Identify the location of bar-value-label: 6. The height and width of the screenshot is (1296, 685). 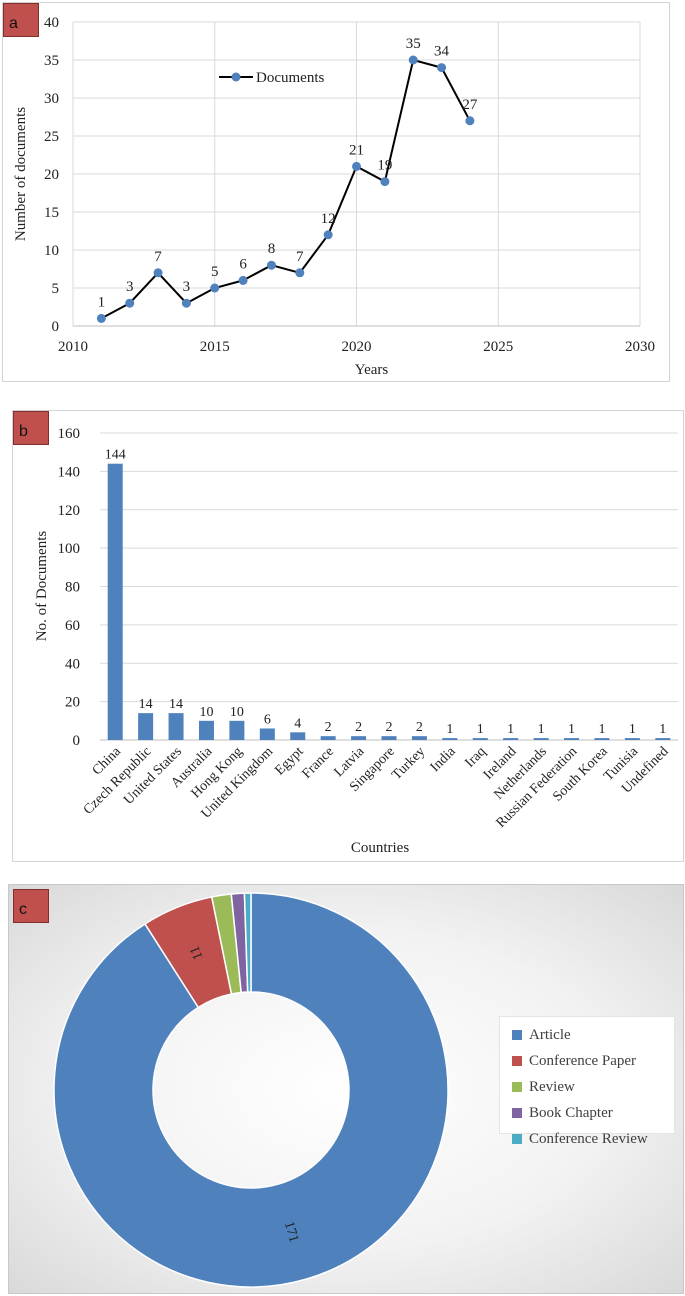
(267, 719).